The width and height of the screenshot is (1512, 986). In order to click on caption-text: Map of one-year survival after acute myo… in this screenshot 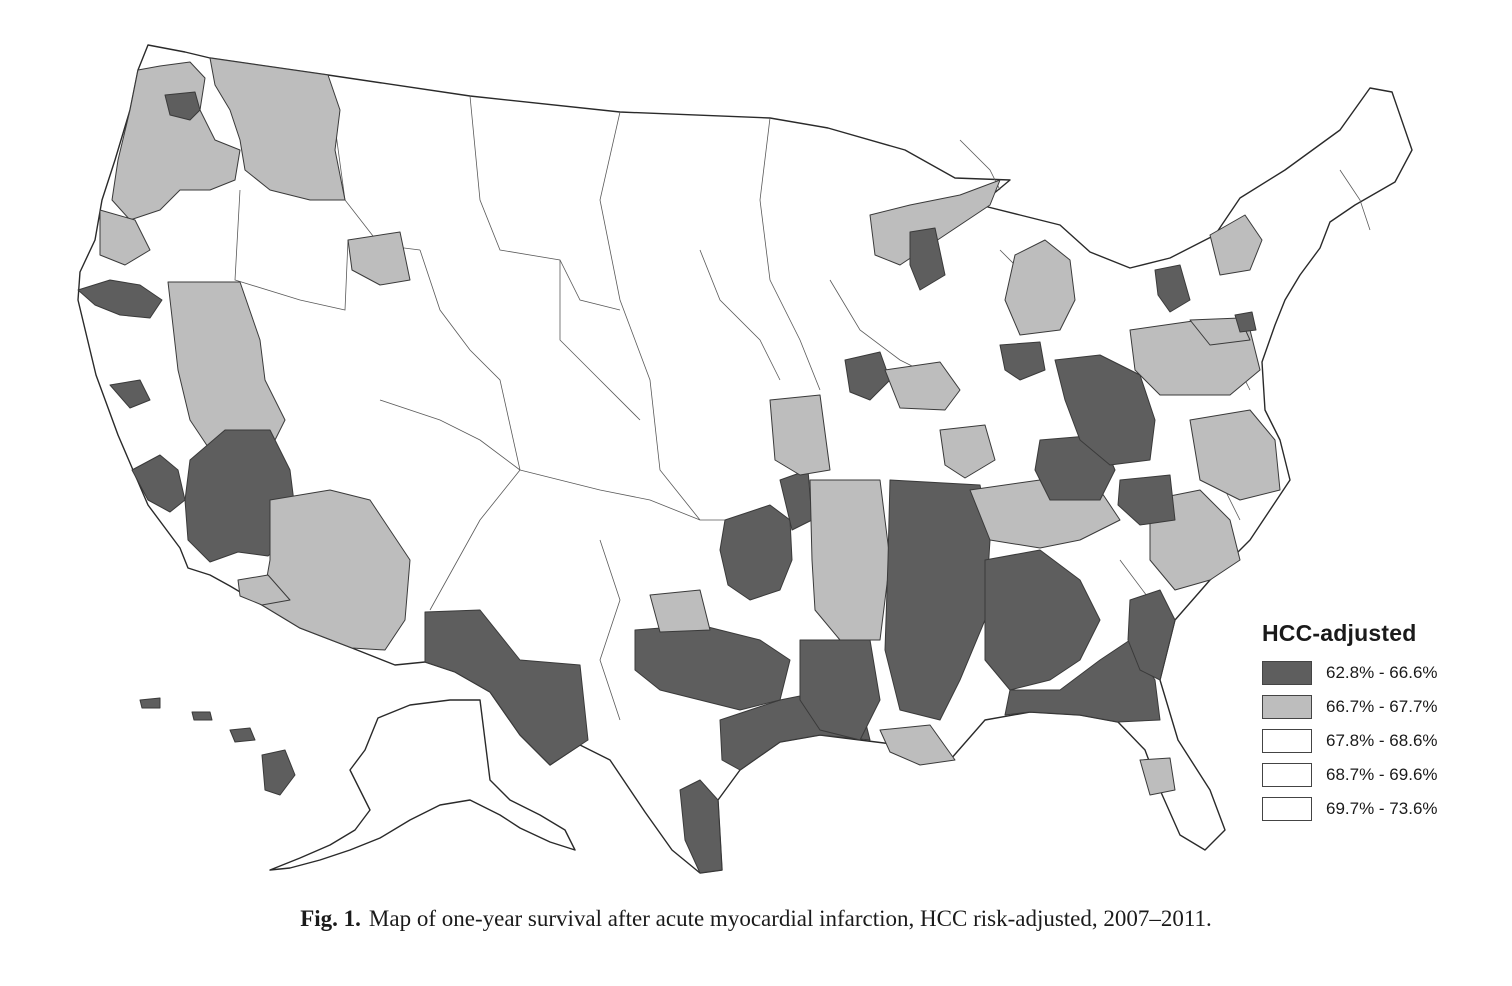, I will do `click(790, 918)`.